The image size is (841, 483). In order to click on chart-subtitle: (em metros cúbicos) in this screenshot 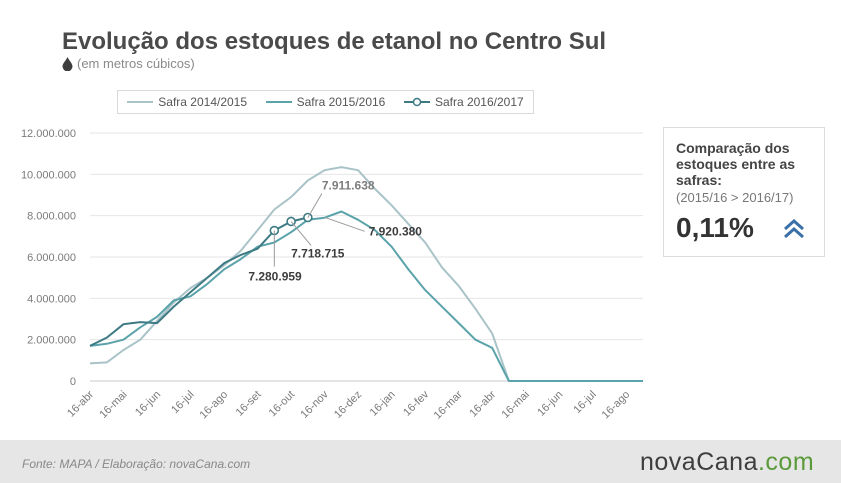, I will do `click(128, 63)`.